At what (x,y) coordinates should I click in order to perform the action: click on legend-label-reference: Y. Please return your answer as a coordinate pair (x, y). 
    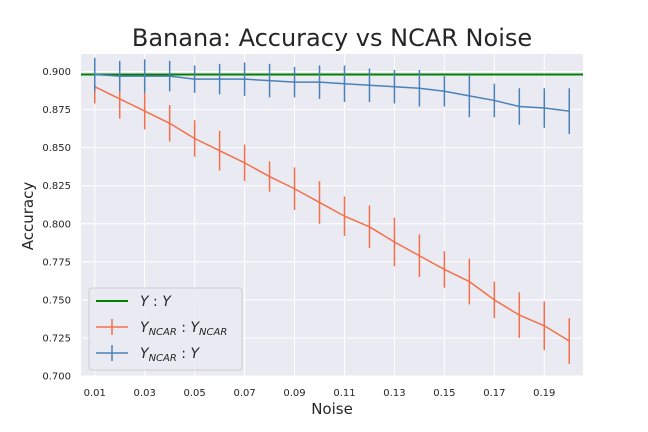
    Looking at the image, I should click on (156, 302).